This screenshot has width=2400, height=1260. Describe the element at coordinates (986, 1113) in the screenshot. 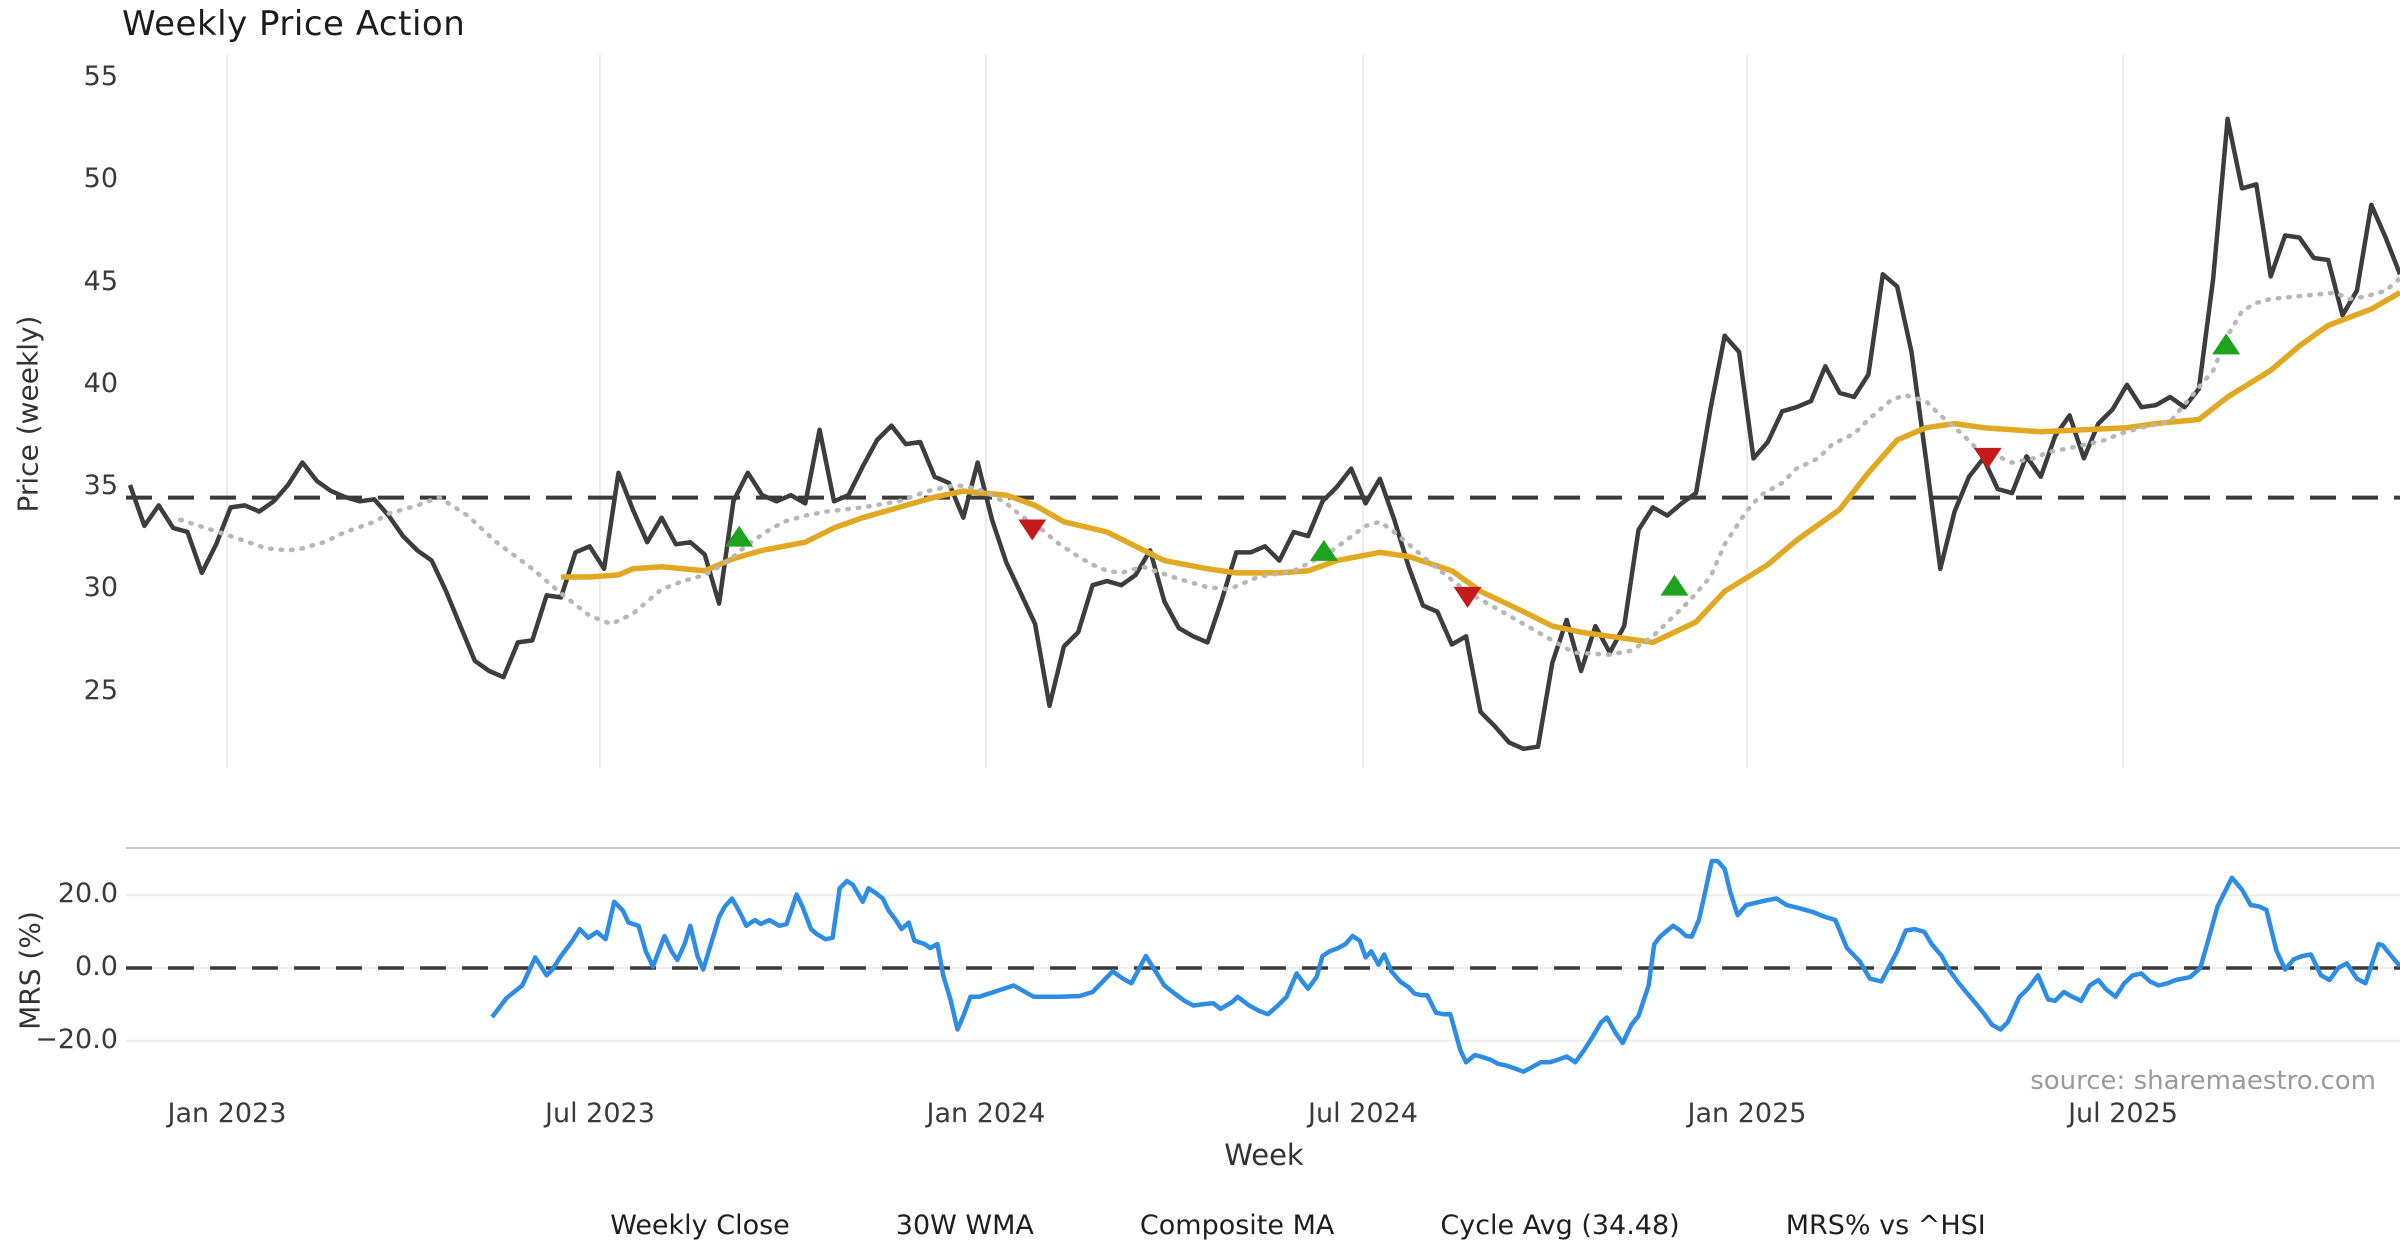

I see `x-tick-label: Jan 2024` at that location.